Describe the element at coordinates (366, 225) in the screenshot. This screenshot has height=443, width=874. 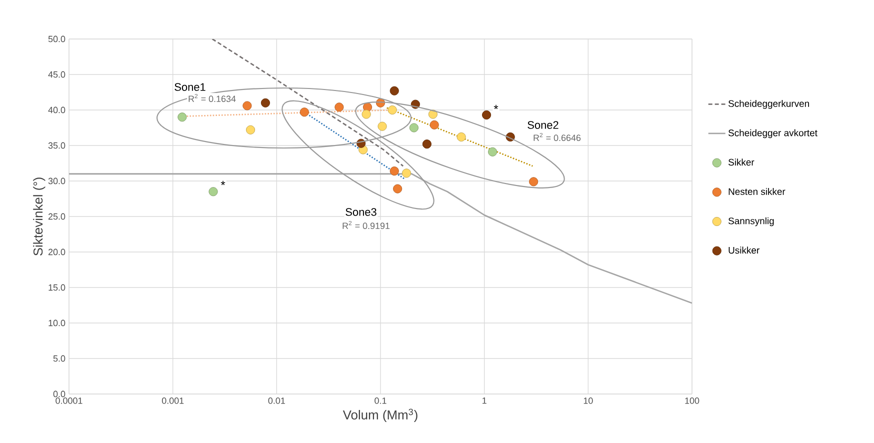
I see `annotation: R$^{2}$ = 0.9191` at that location.